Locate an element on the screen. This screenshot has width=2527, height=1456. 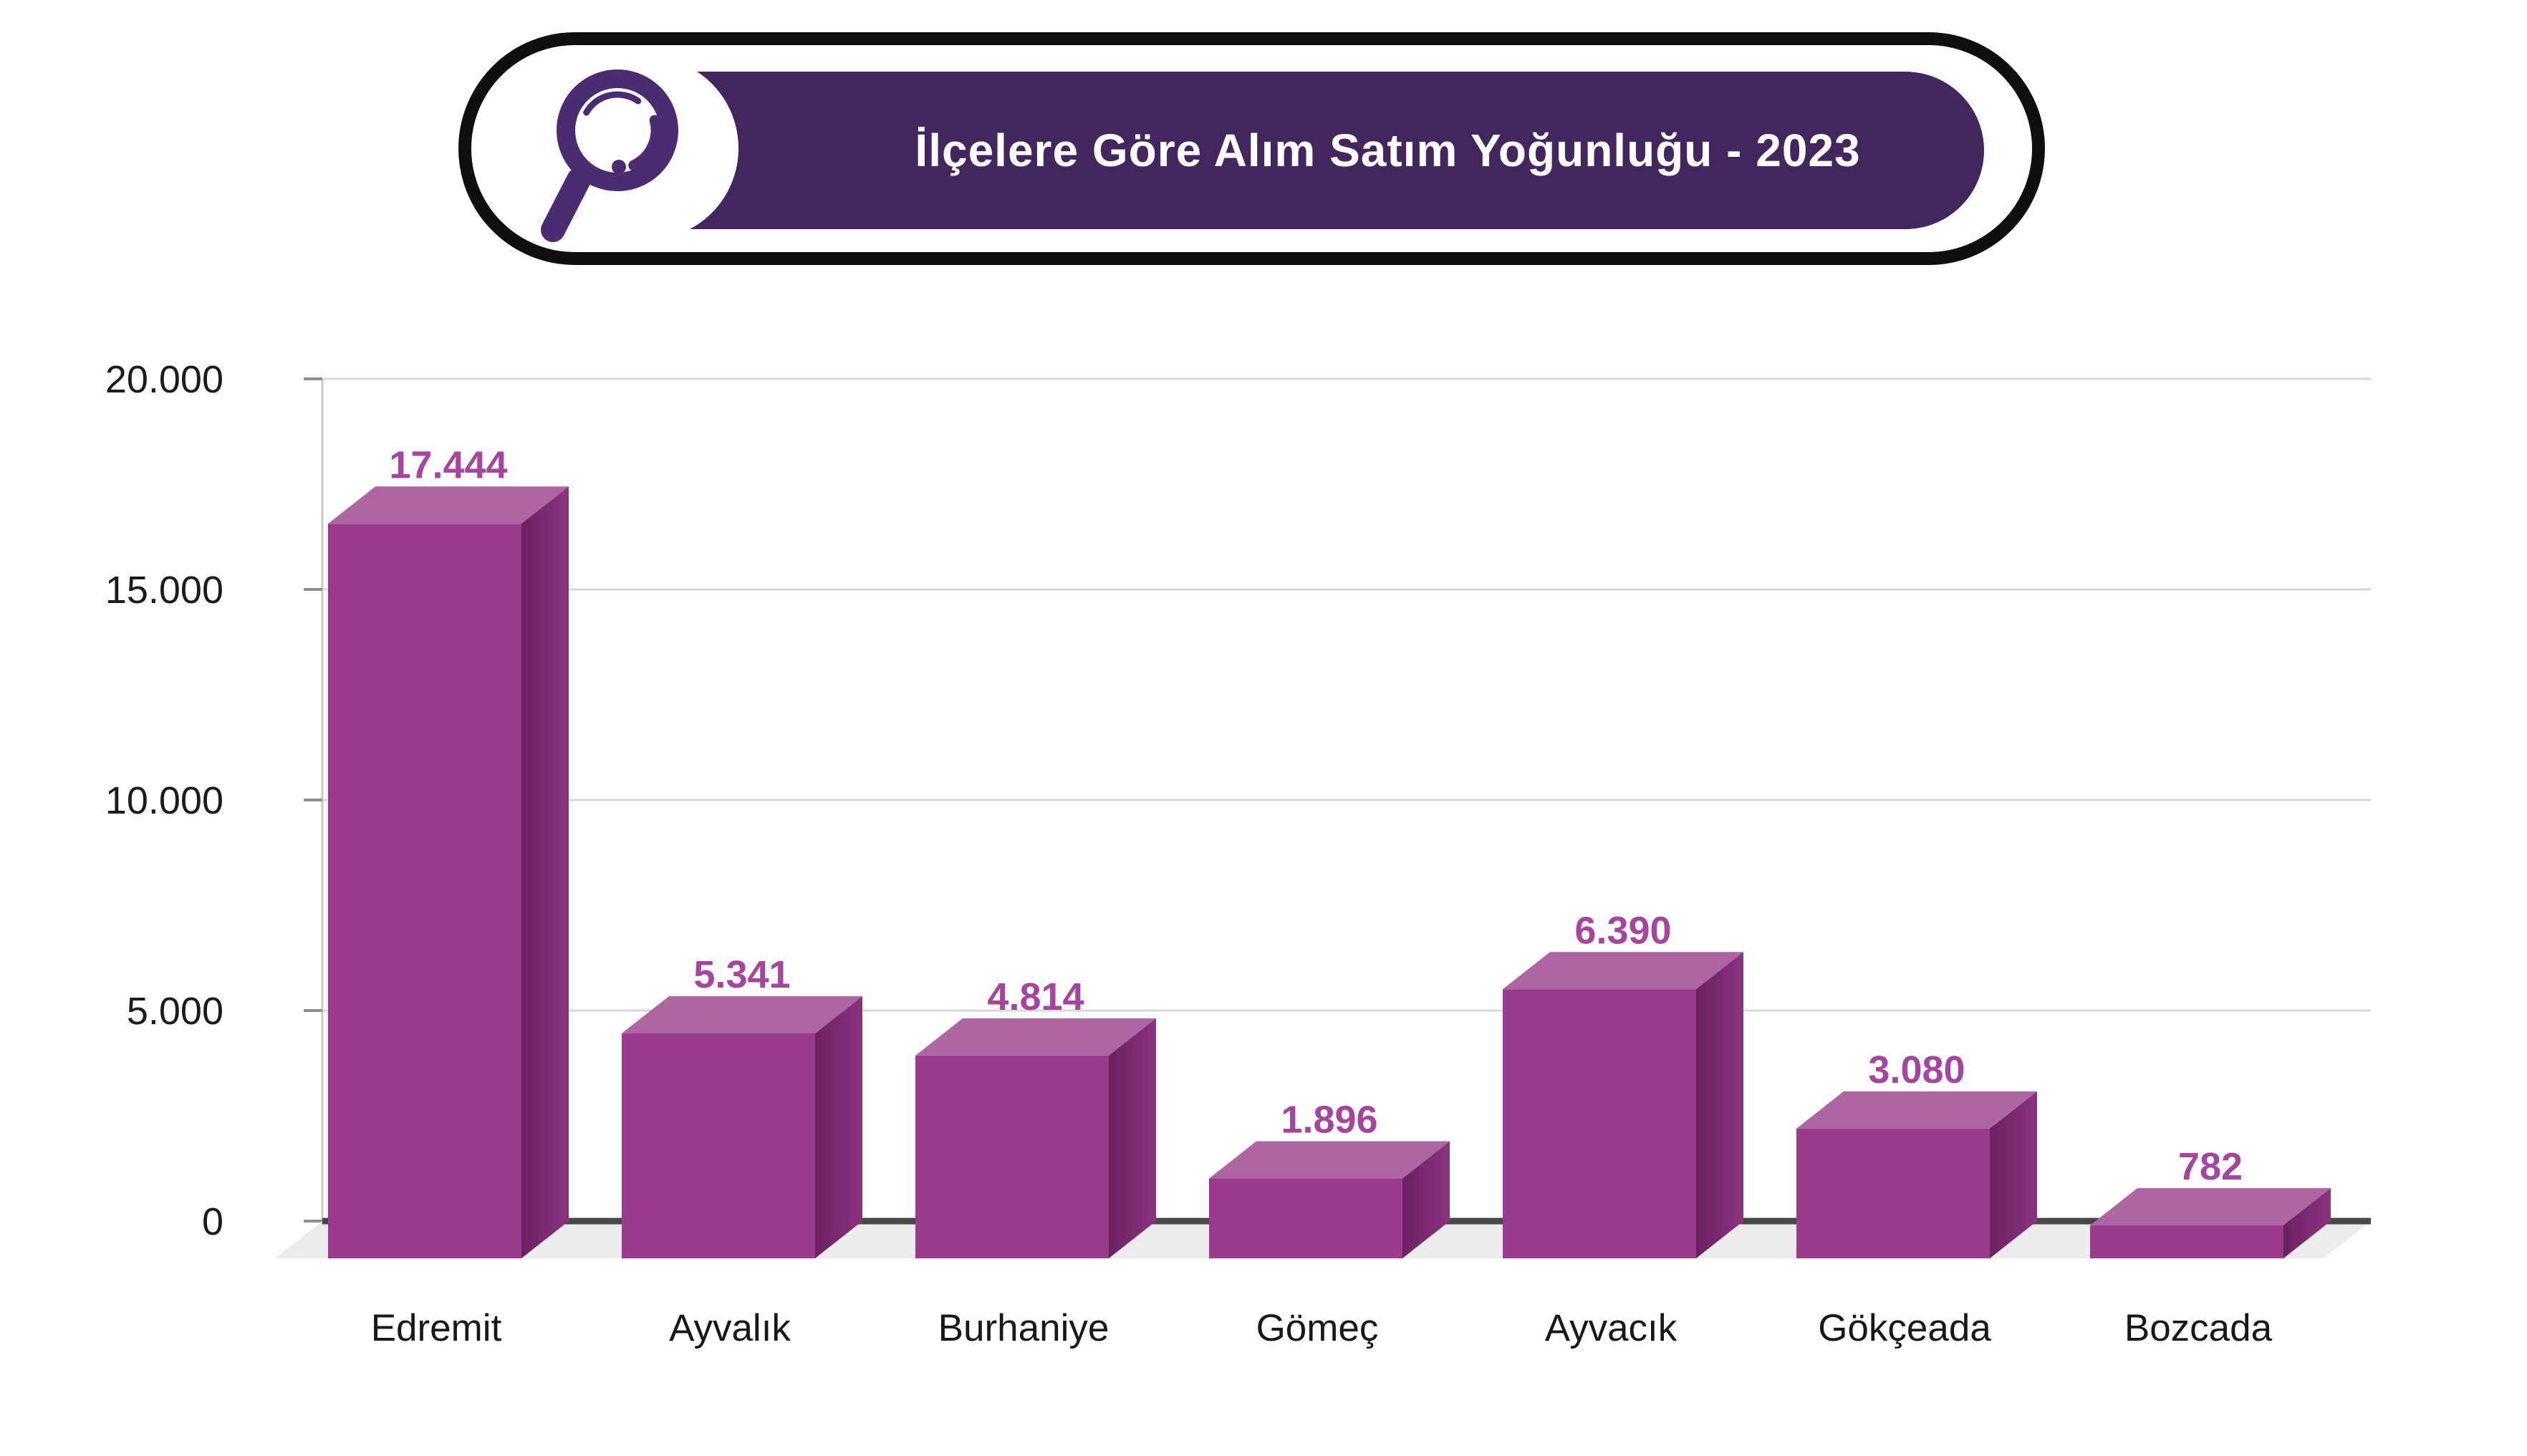
value-label: 782 is located at coordinates (2210, 1166).